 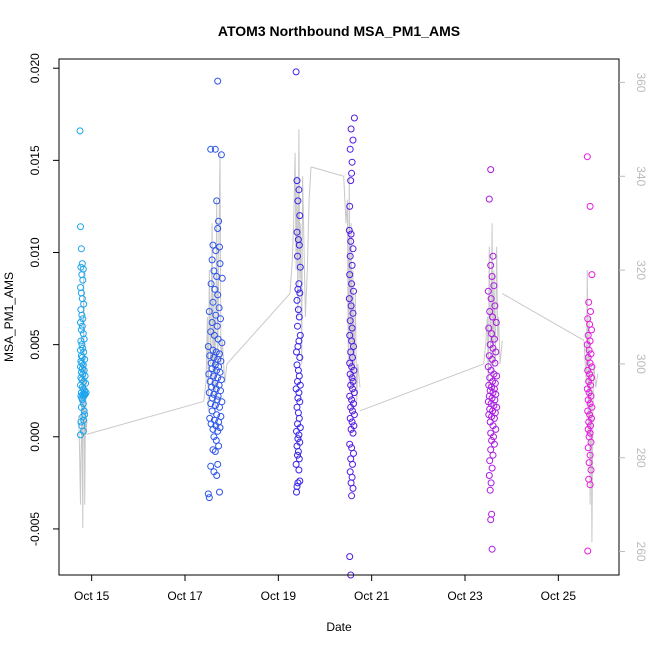 What do you see at coordinates (465, 596) in the screenshot?
I see `x-tick-label: Oct 23` at bounding box center [465, 596].